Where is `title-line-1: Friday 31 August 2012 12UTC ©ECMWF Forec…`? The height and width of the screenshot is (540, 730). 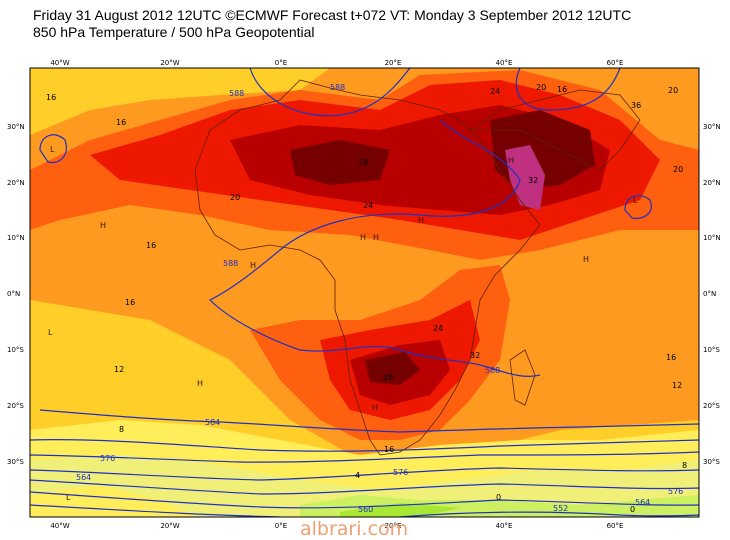
title-line-1: Friday 31 August 2012 12UTC ©ECMWF Forec… is located at coordinates (332, 15).